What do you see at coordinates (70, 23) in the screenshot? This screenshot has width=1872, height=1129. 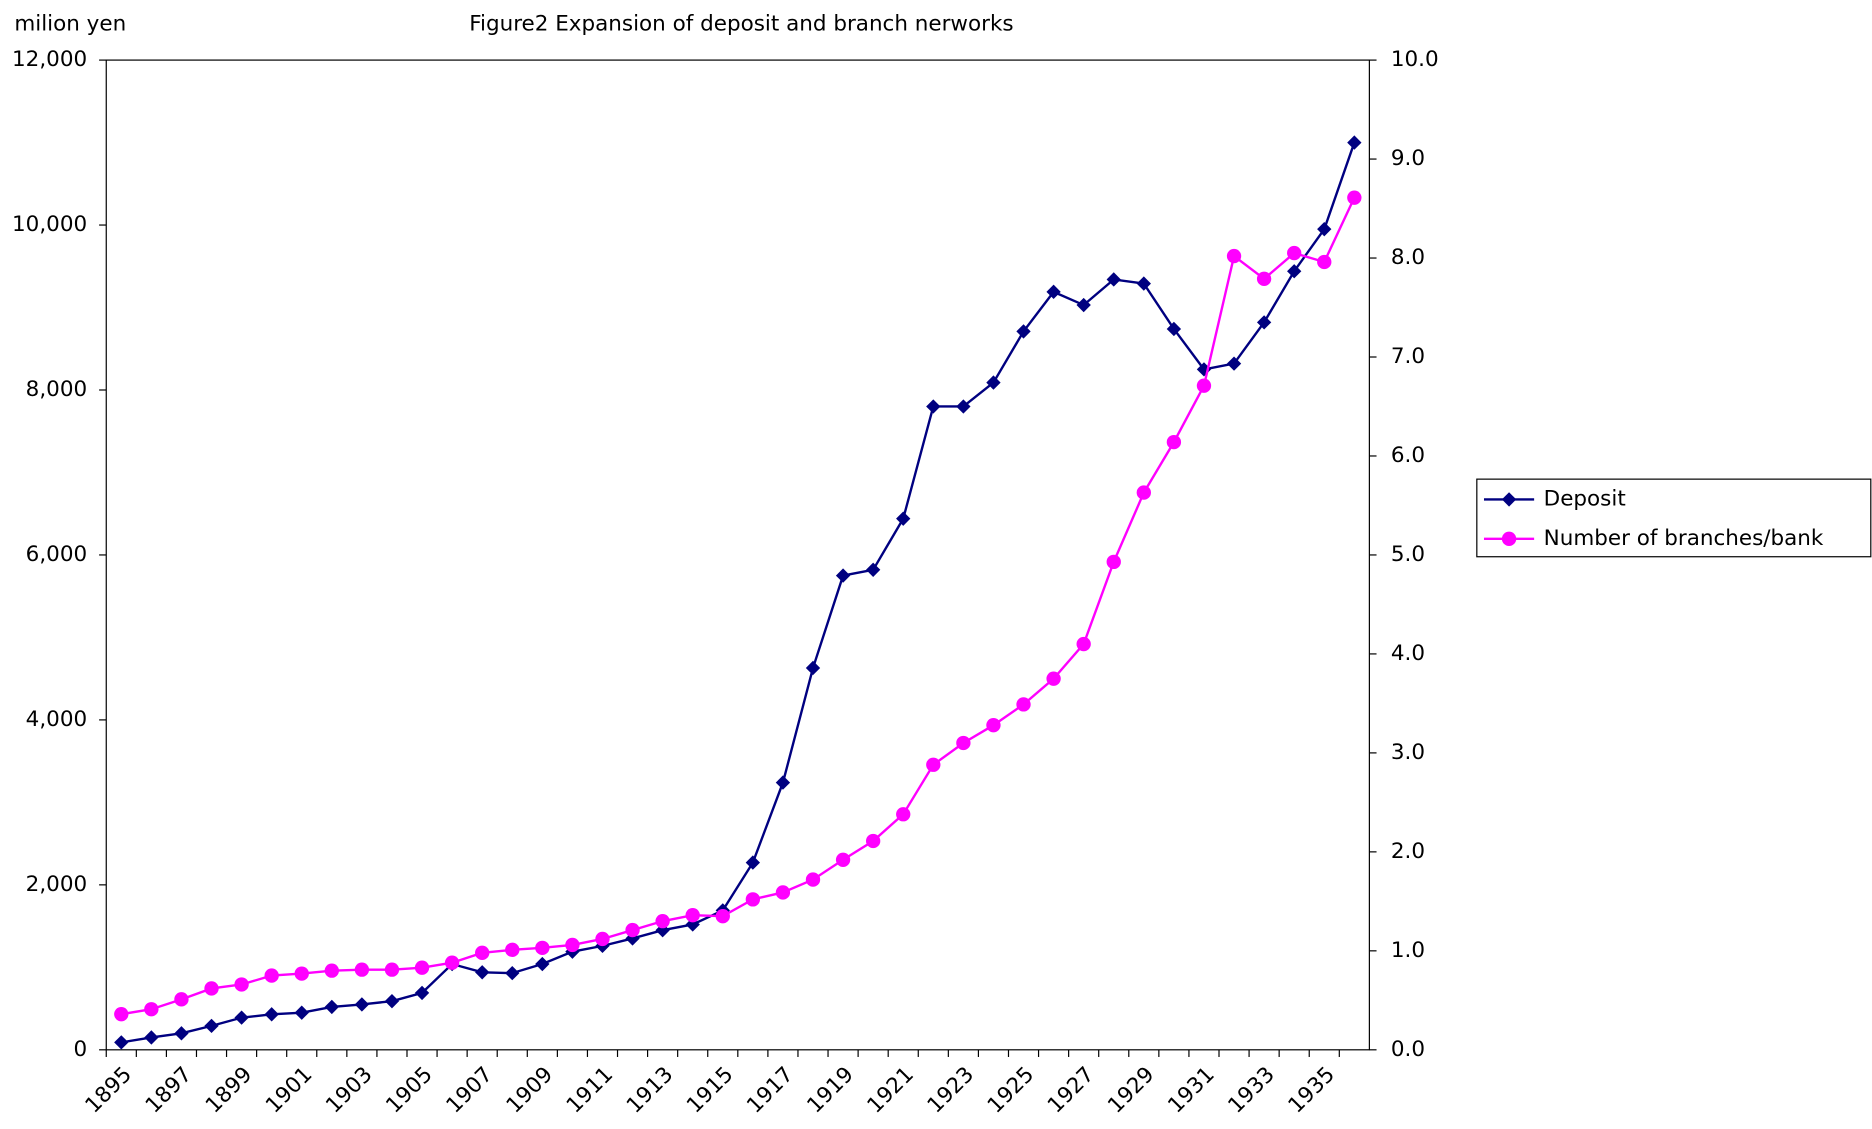 I see `y-axis-label: milion yen` at bounding box center [70, 23].